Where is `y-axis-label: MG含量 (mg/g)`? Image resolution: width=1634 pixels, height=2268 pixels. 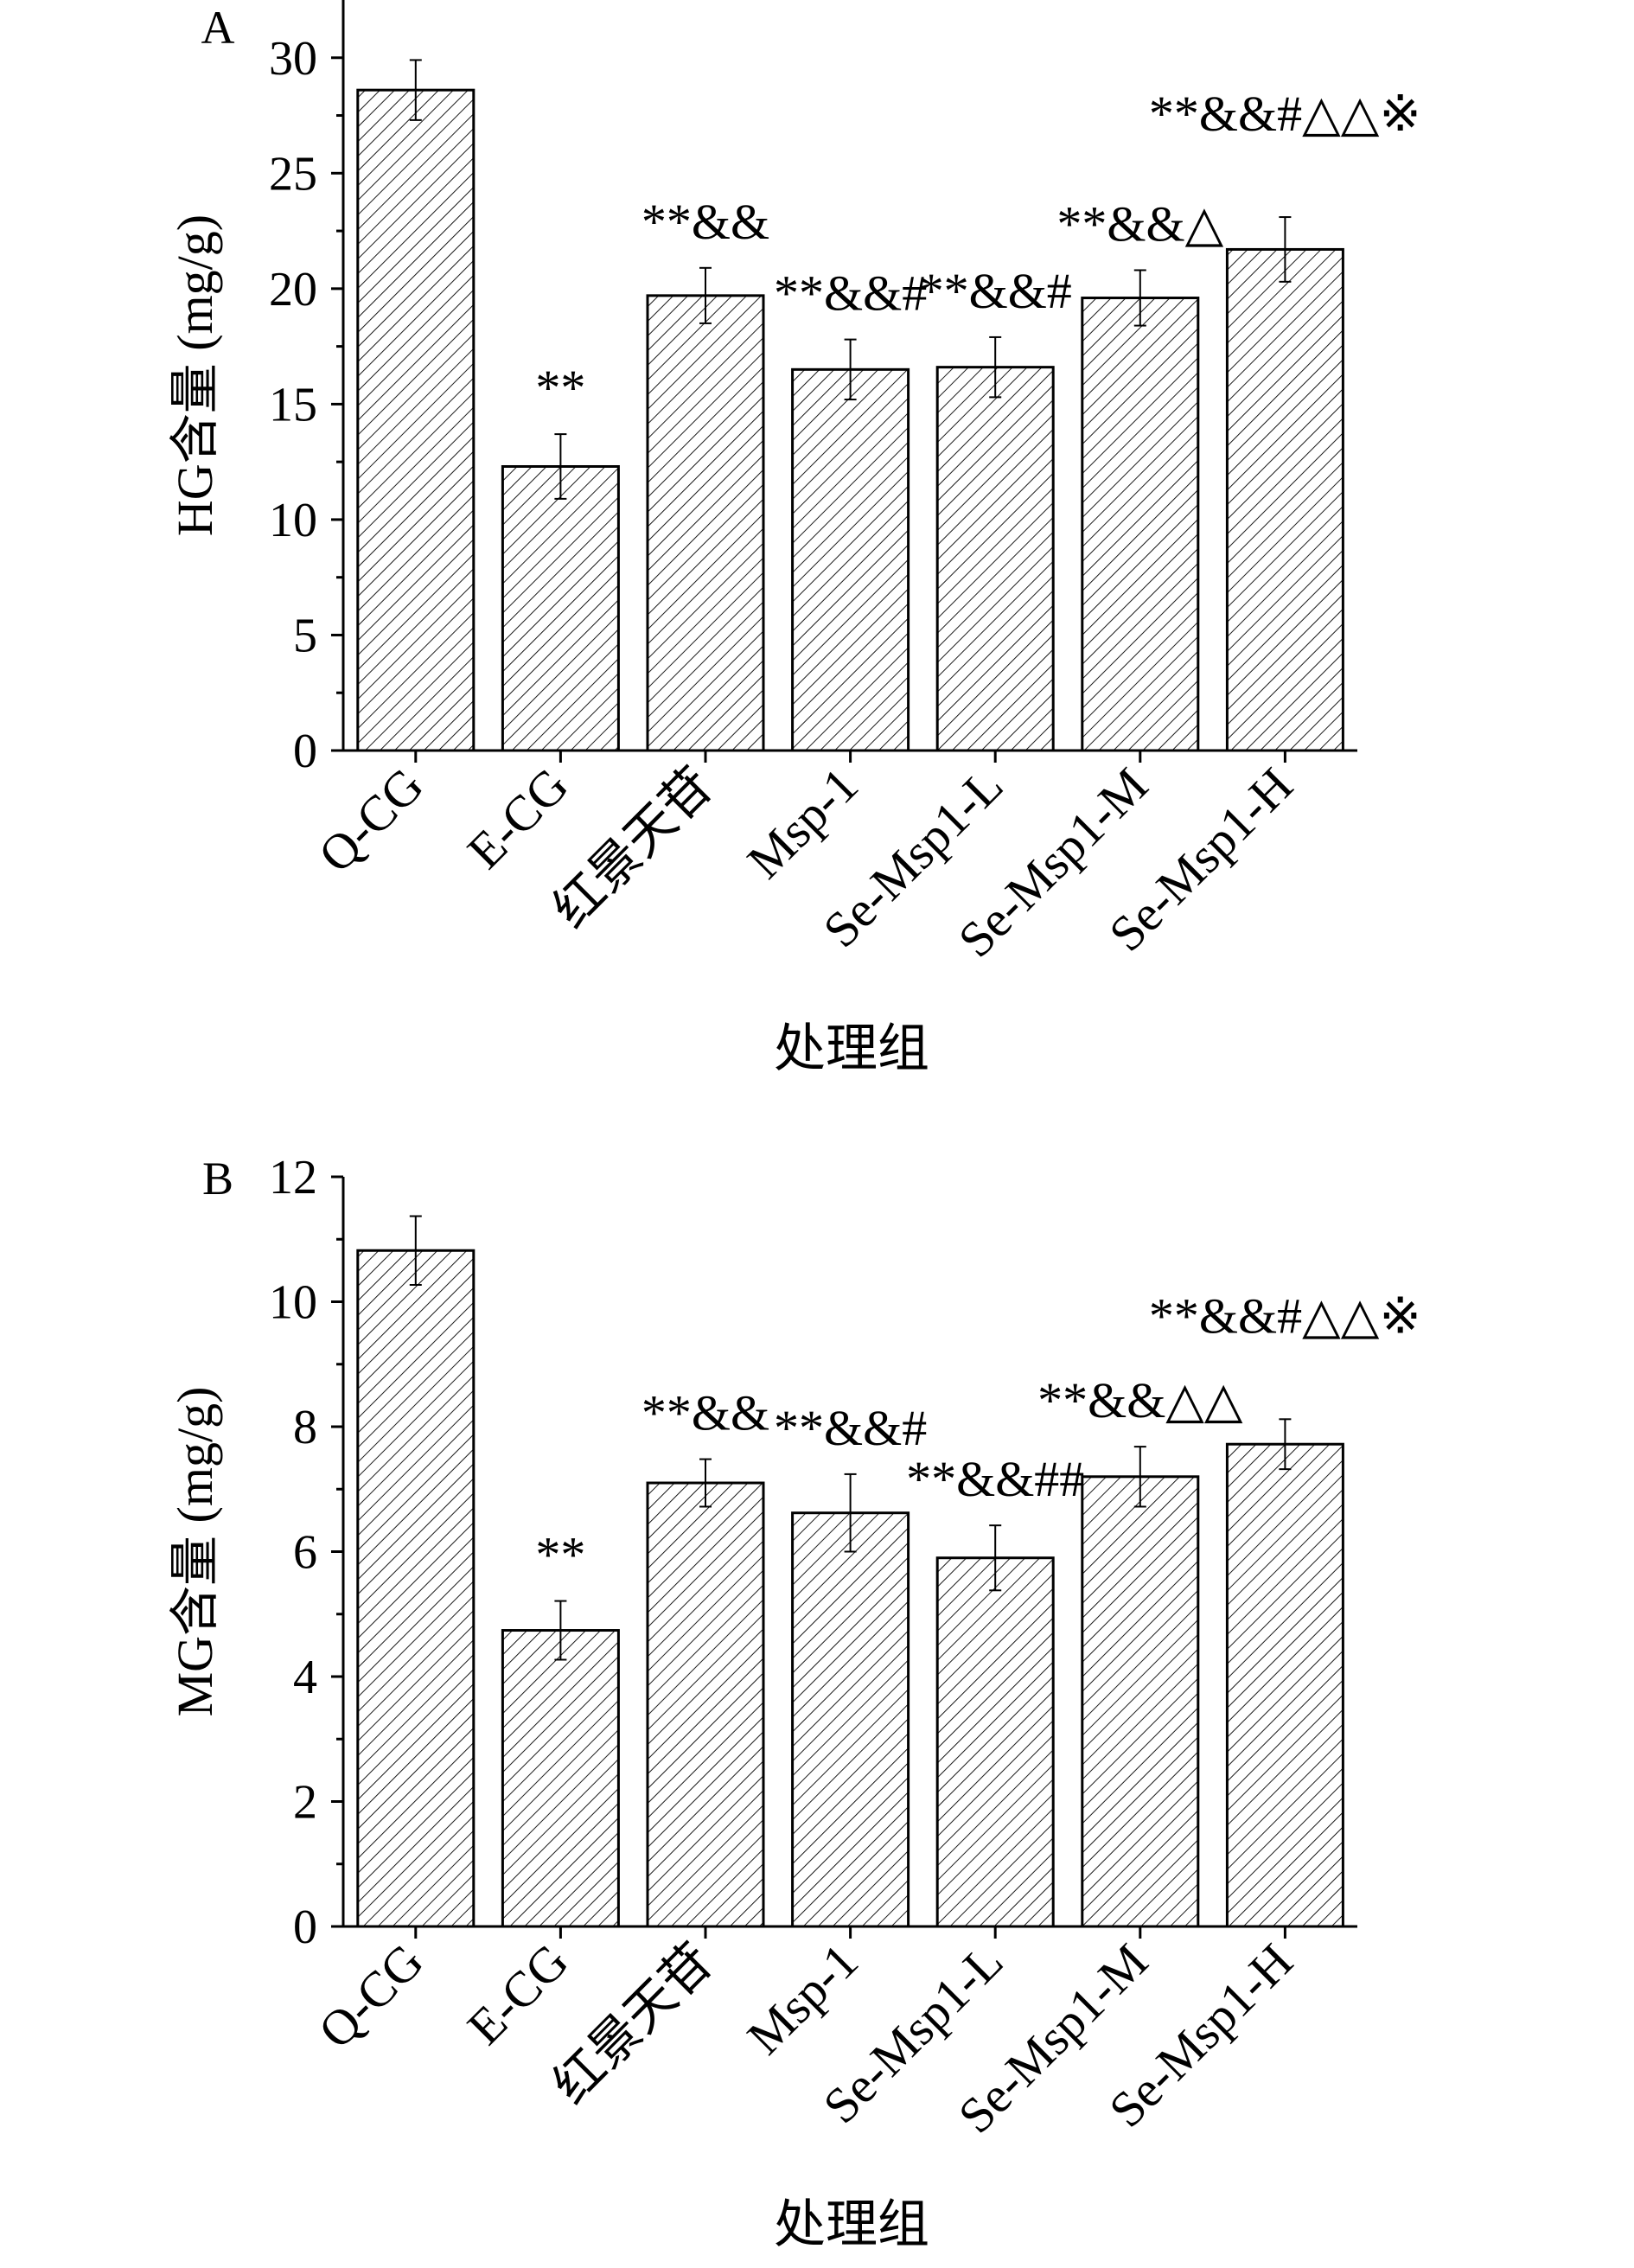
y-axis-label: MG含量 (mg/g) is located at coordinates (195, 1552).